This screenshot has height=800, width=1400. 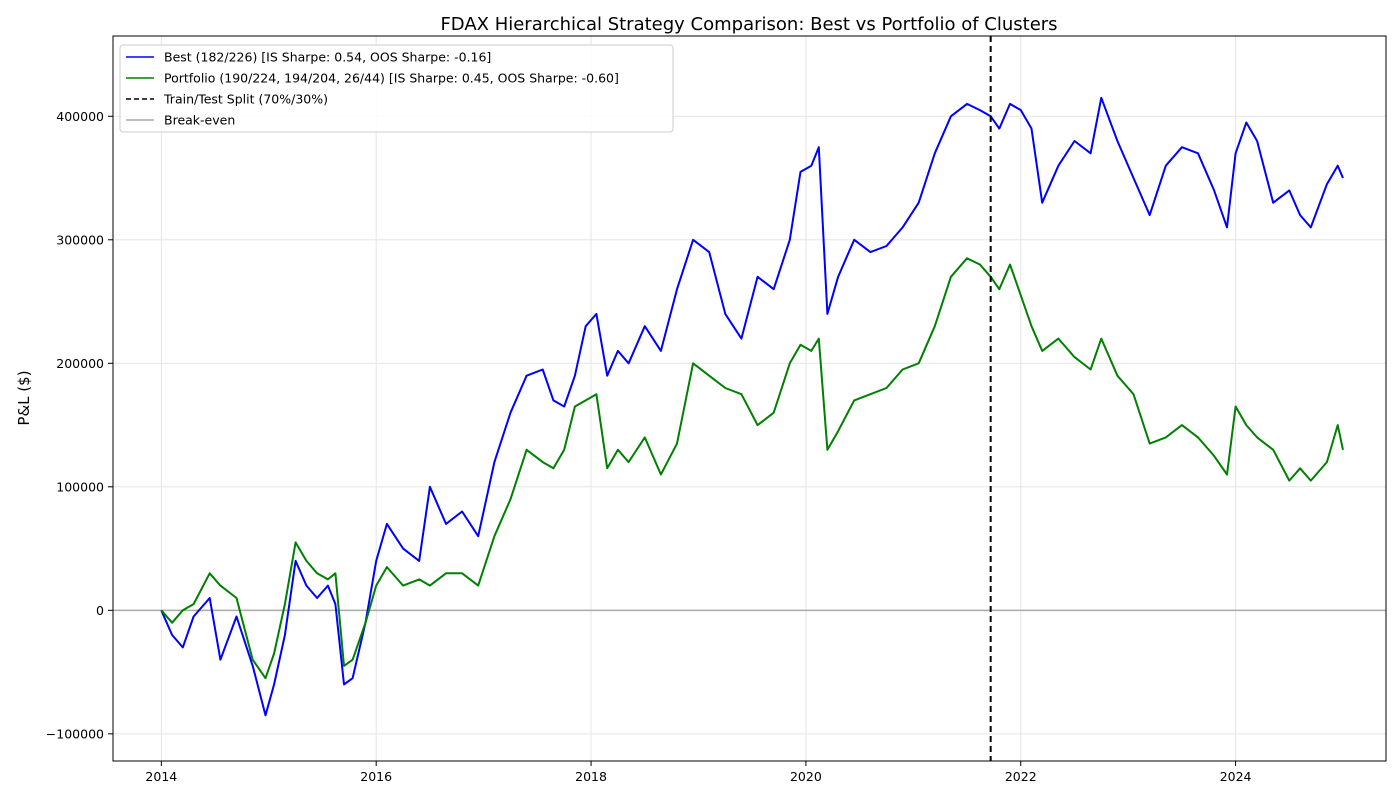 I want to click on legend-box, so click(x=396, y=88).